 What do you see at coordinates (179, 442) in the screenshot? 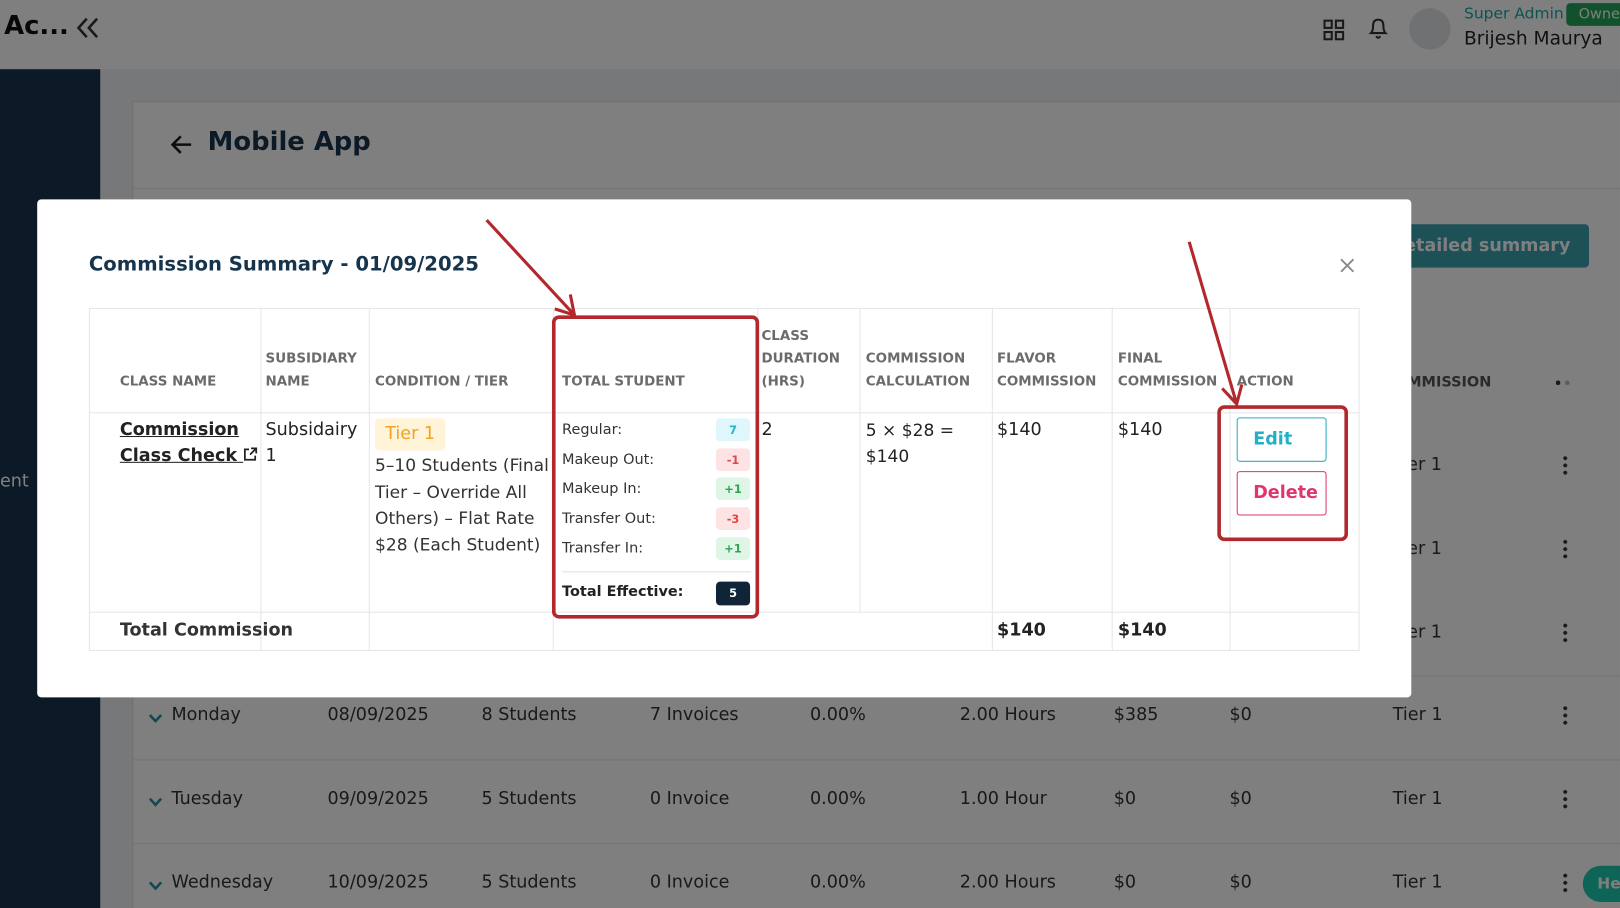
I see `class-name: Commission Class Check` at bounding box center [179, 442].